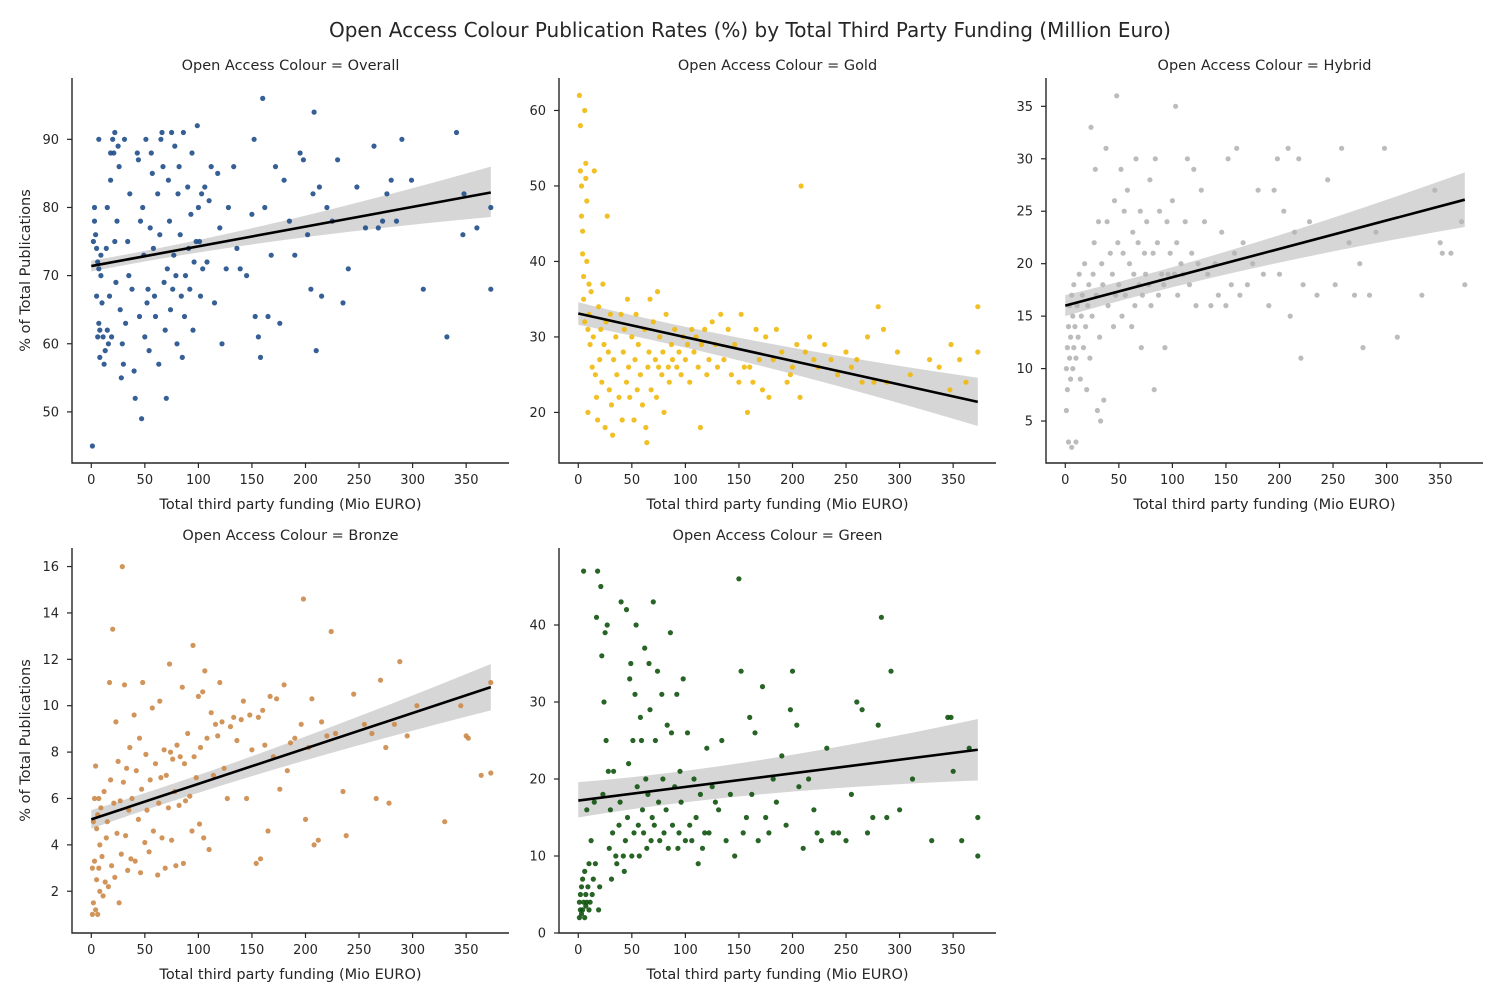 The height and width of the screenshot is (1000, 1500). I want to click on y-tick-label: 30, so click(537, 337).